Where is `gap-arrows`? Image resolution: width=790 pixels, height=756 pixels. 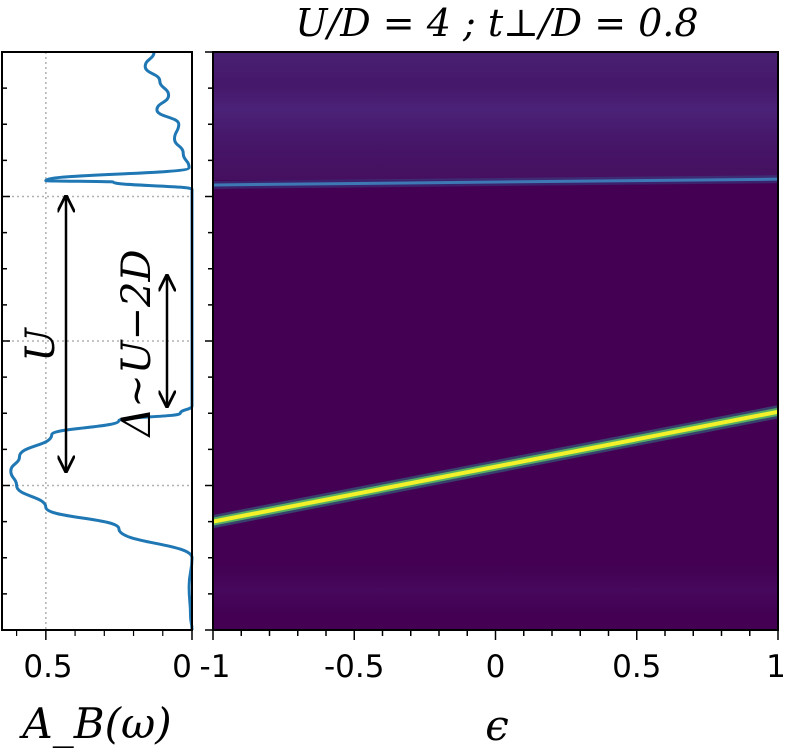 gap-arrows is located at coordinates (116, 334).